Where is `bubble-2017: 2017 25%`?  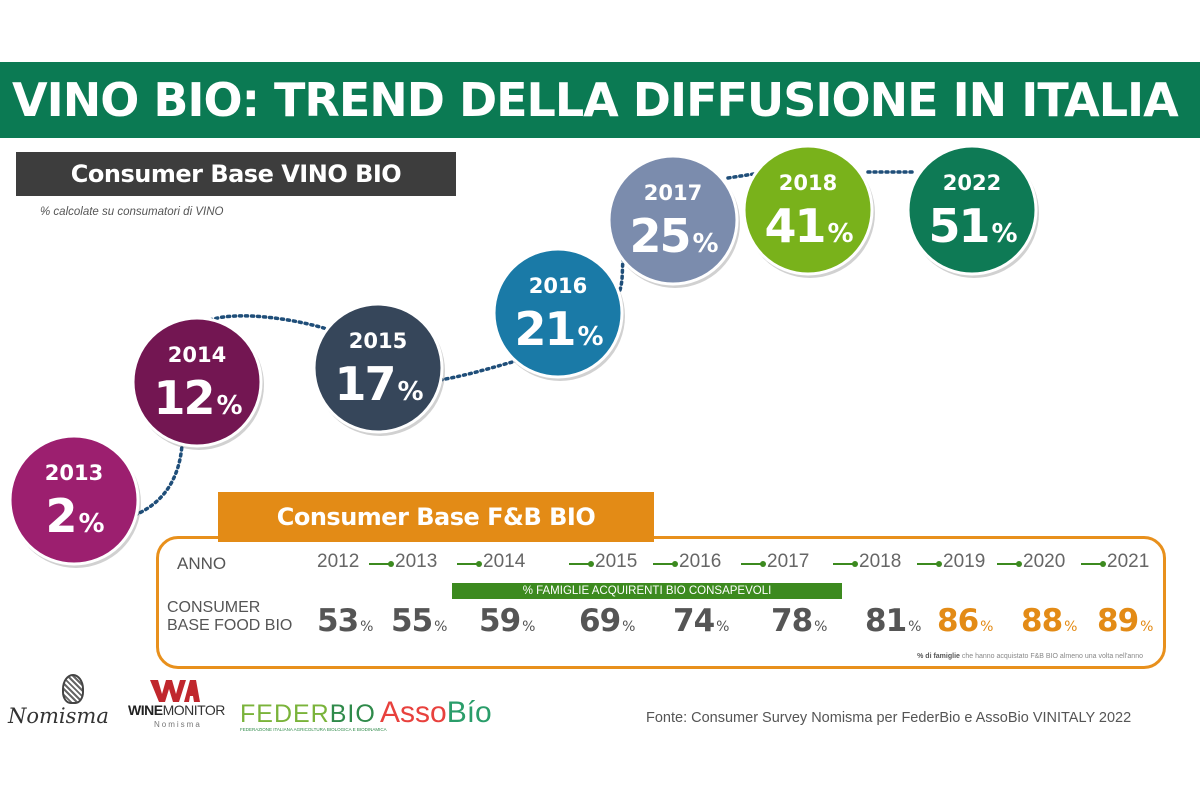
bubble-2017: 2017 25% is located at coordinates (673, 221).